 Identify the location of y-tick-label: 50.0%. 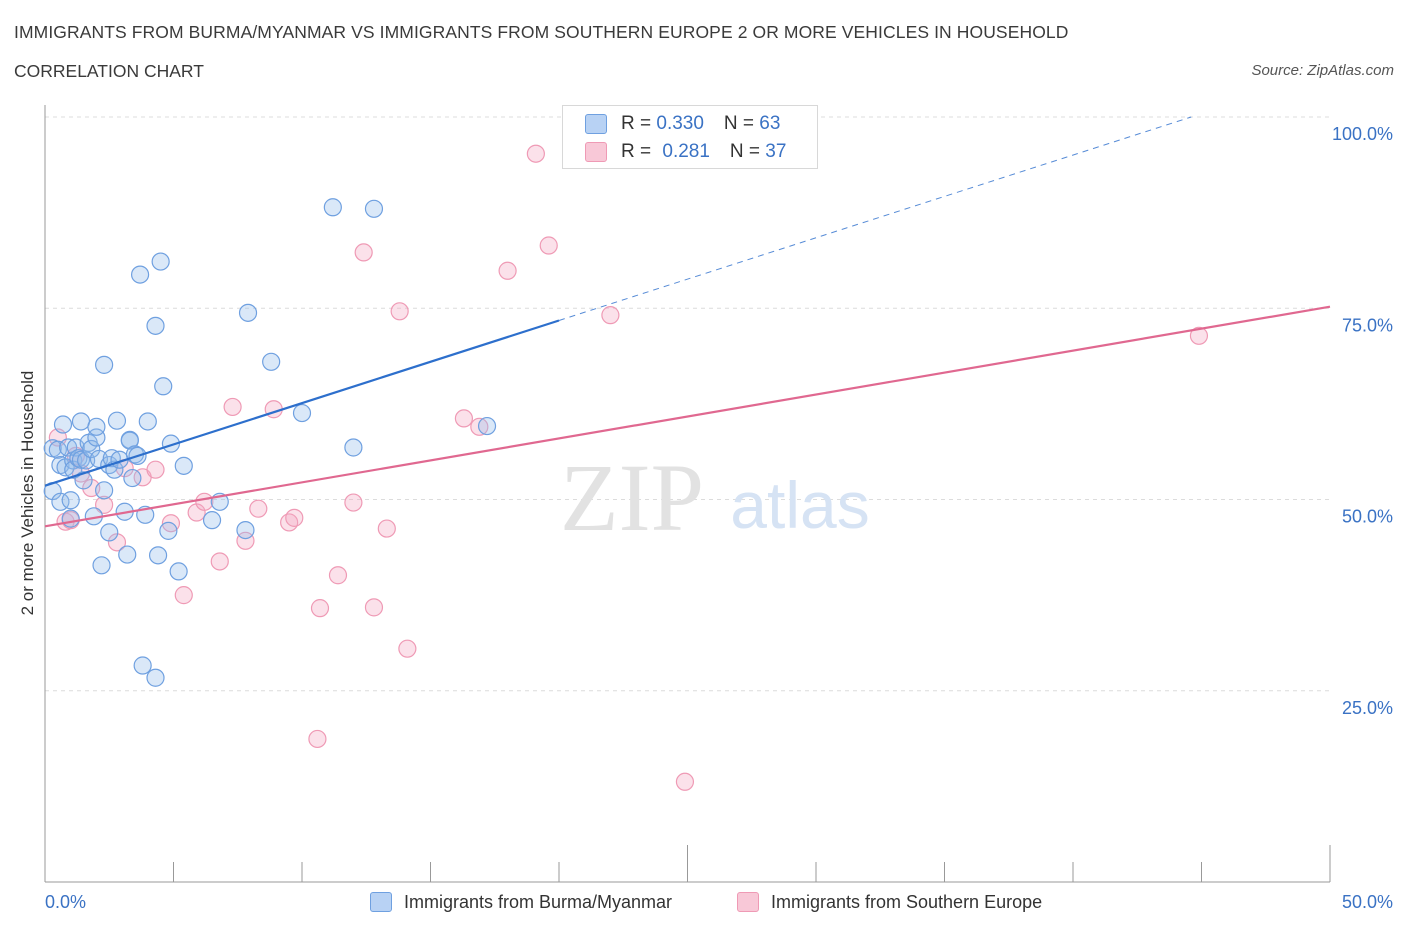
(1367, 517).